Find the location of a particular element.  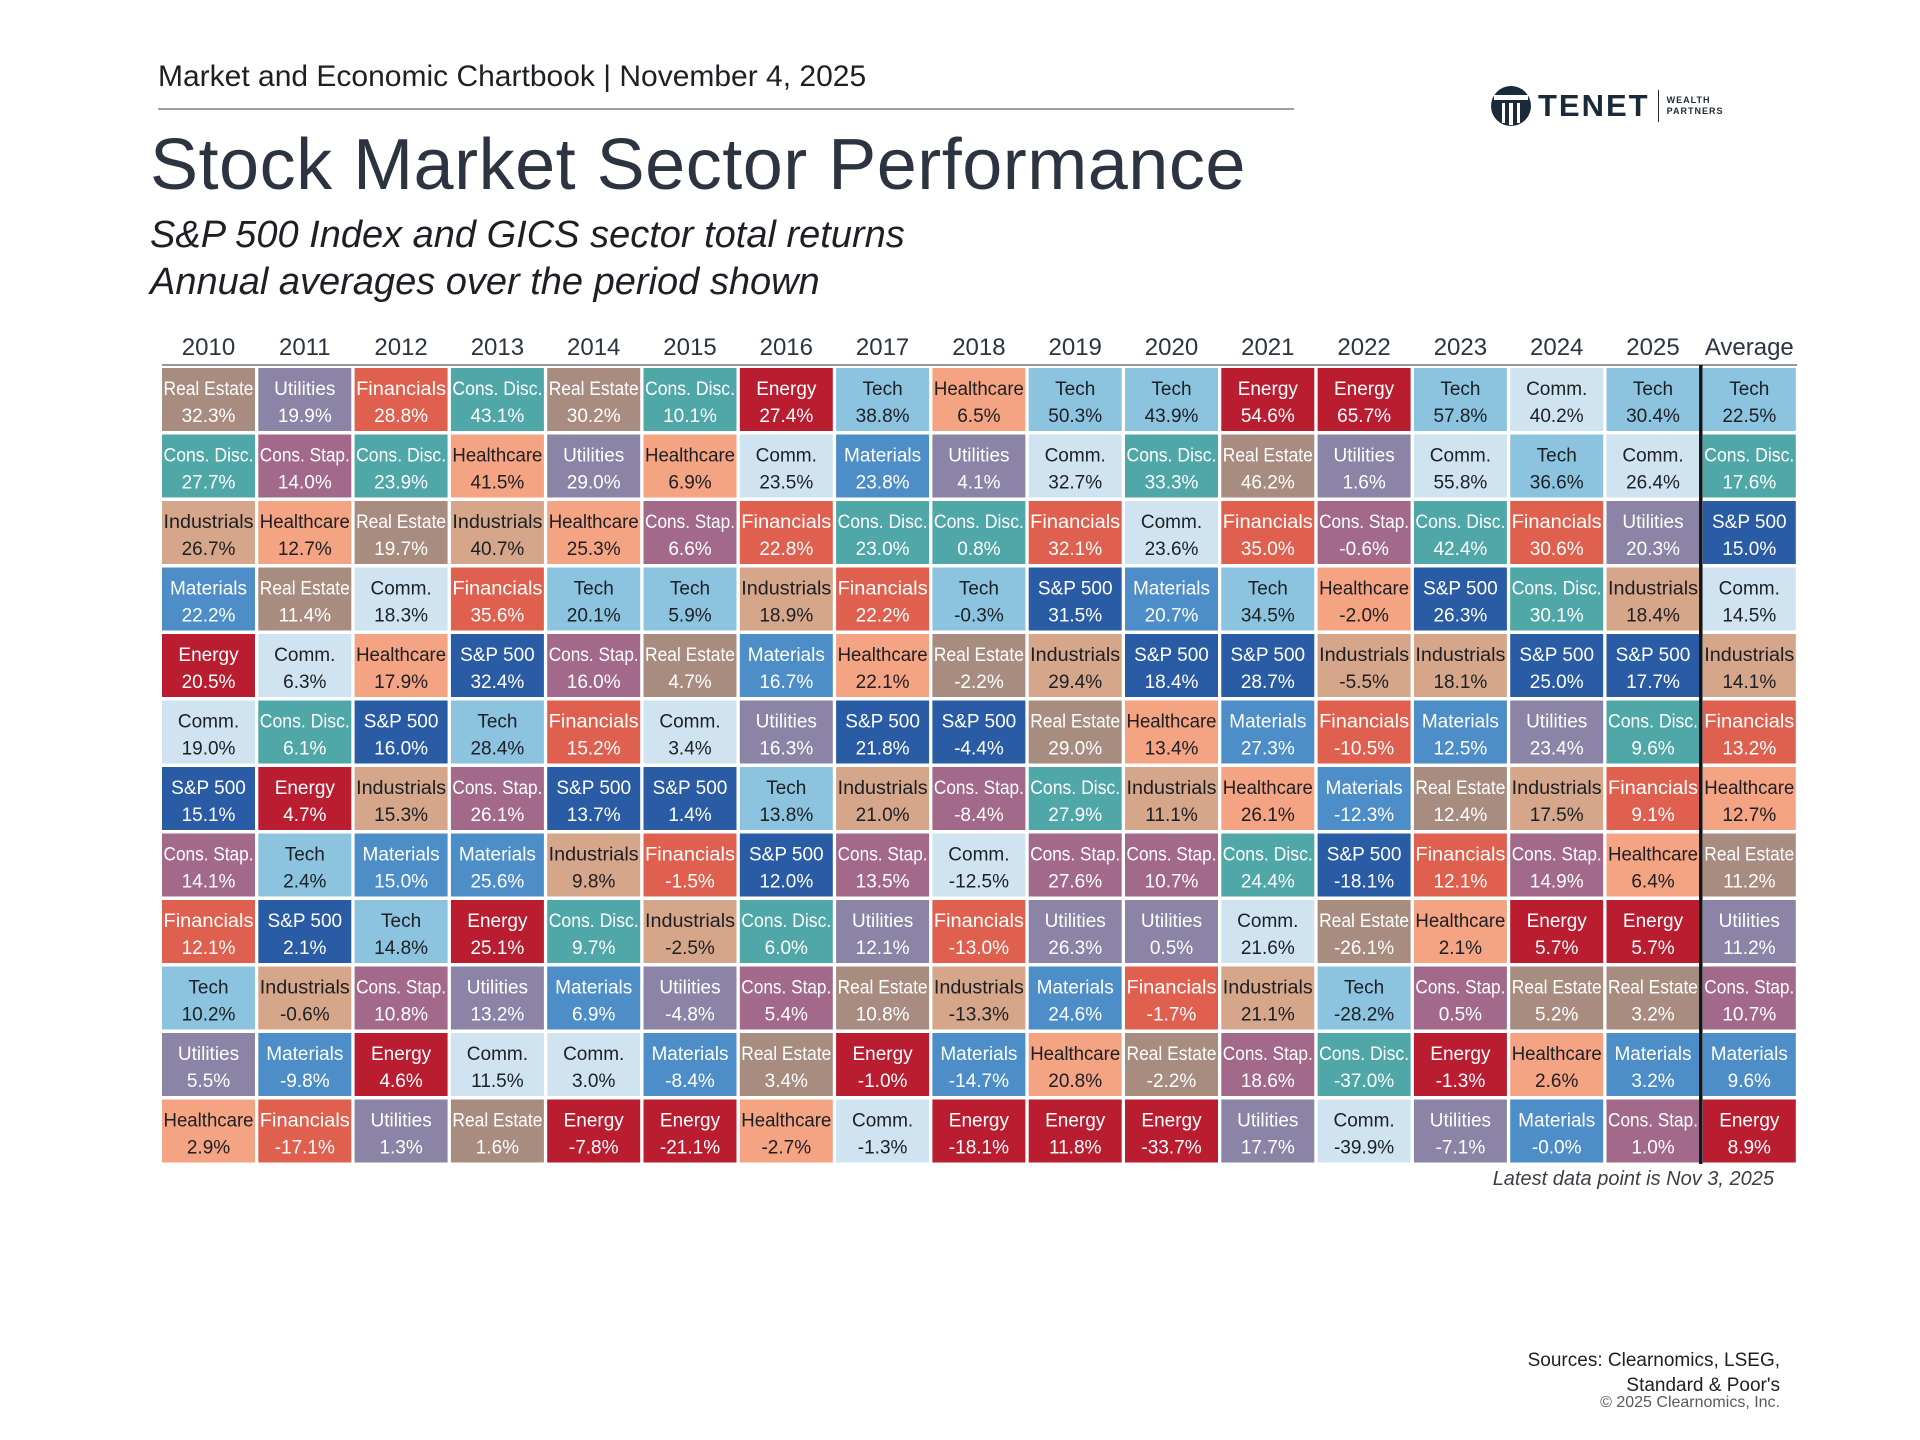

sector-return: 50.3% is located at coordinates (1075, 416).